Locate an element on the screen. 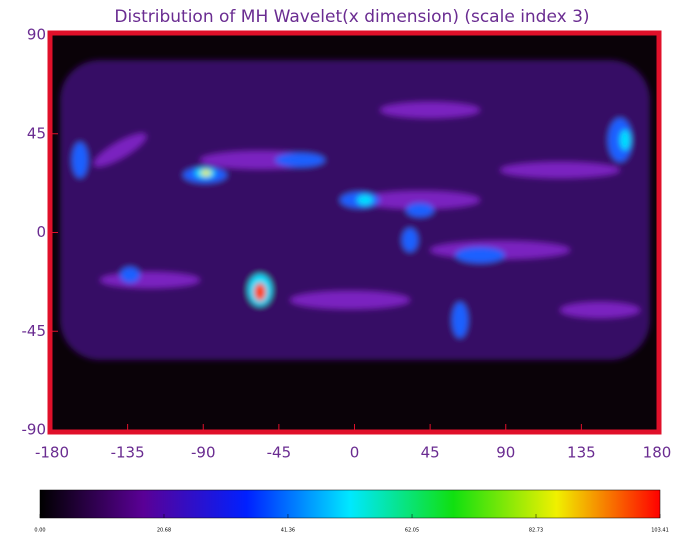 This screenshot has width=679, height=536. x-tick-label: 0 is located at coordinates (355, 453).